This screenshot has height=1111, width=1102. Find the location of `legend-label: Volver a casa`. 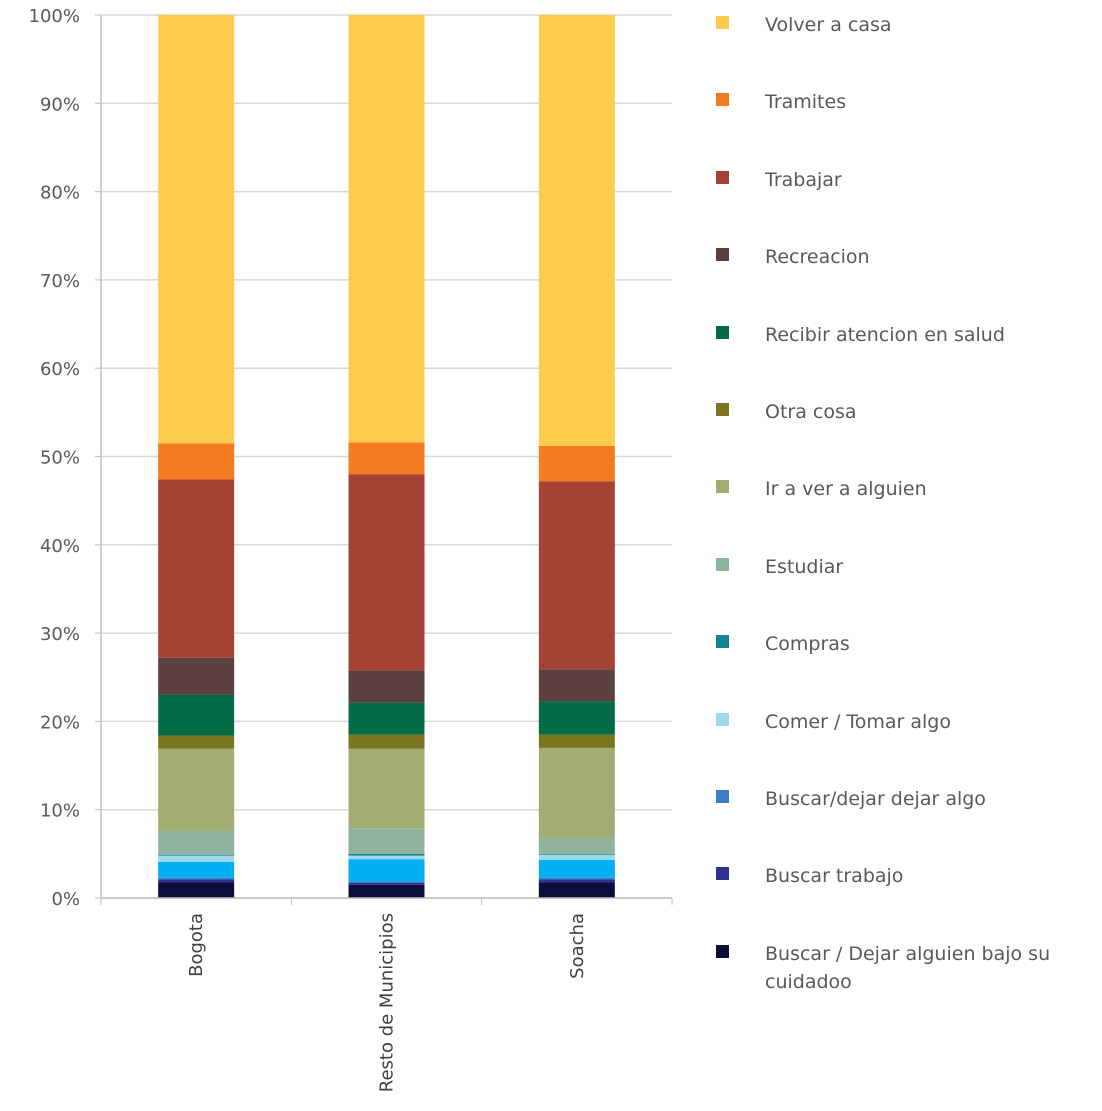

legend-label: Volver a casa is located at coordinates (828, 25).